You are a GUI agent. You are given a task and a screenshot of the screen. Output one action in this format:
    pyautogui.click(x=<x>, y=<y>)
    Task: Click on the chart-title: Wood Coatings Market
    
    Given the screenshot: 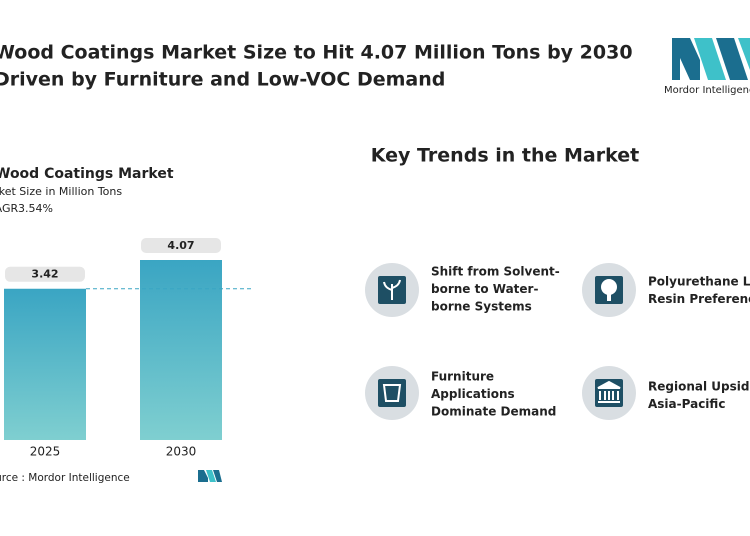 What is the action you would take?
    pyautogui.click(x=87, y=174)
    